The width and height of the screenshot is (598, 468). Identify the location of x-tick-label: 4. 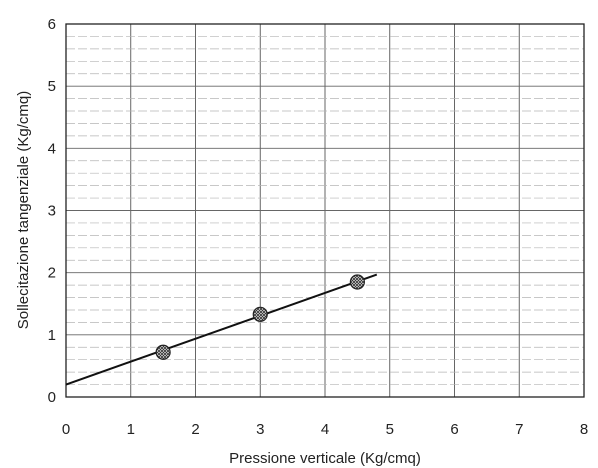
(325, 429).